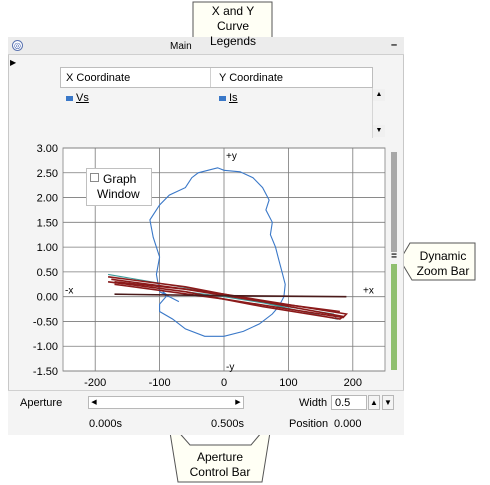  What do you see at coordinates (13, 62) in the screenshot?
I see `expand-arrow-icon: ▶` at bounding box center [13, 62].